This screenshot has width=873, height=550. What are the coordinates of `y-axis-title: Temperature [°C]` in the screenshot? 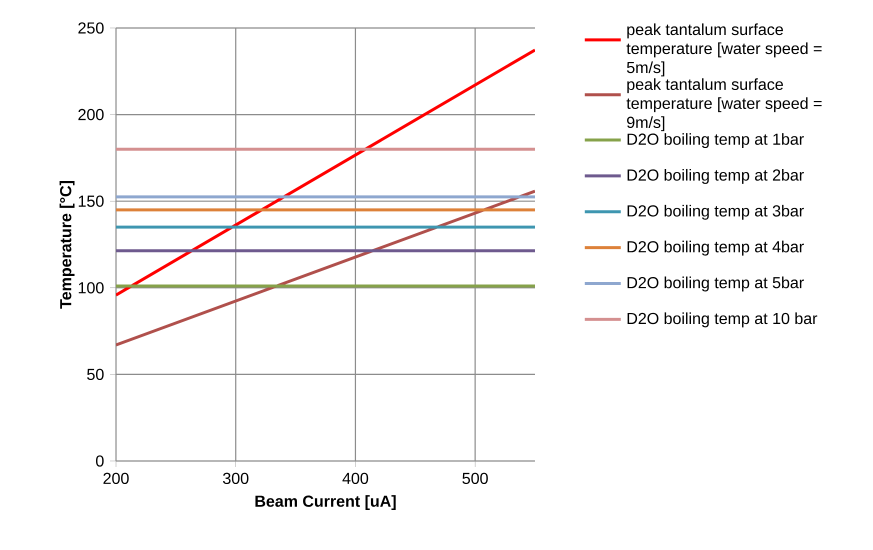 It's located at (67, 245).